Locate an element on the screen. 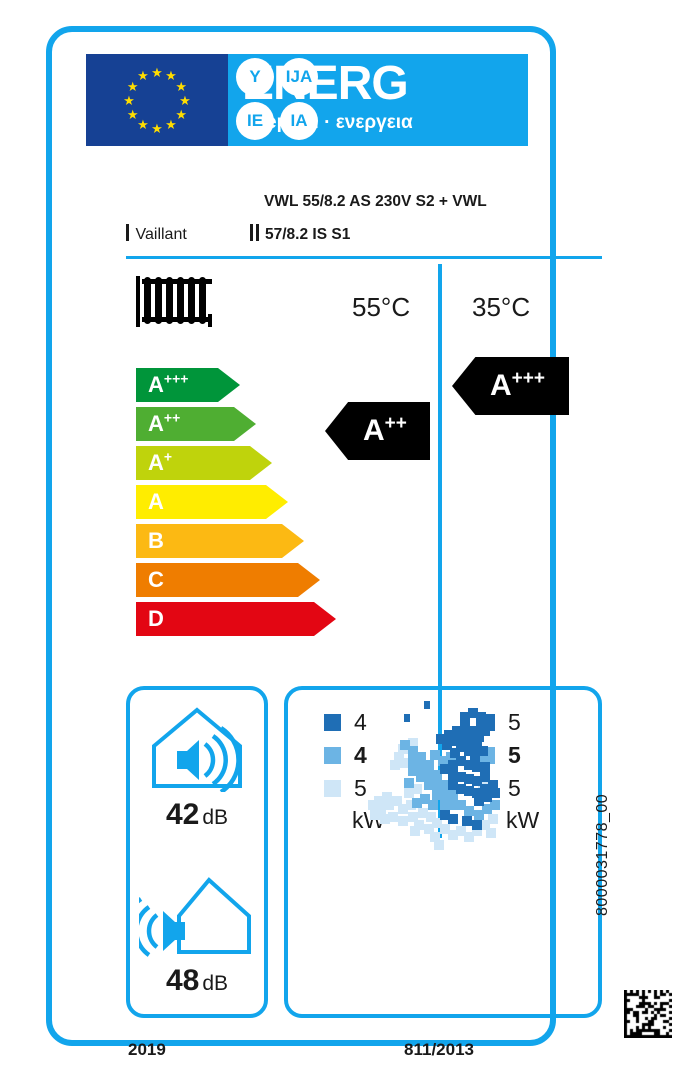  temperature-low-label: 35°C is located at coordinates (501, 307).